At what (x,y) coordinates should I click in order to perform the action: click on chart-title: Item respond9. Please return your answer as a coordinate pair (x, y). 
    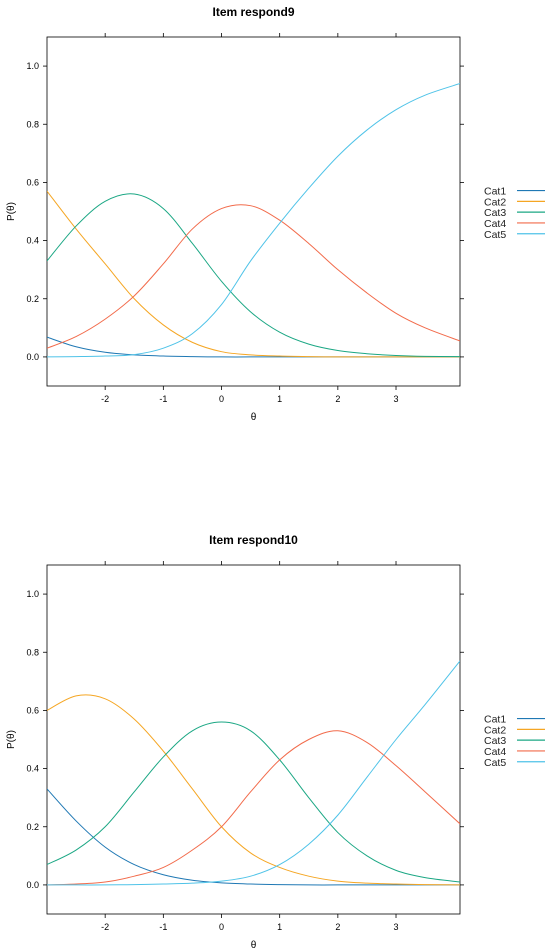
    Looking at the image, I should click on (253, 12).